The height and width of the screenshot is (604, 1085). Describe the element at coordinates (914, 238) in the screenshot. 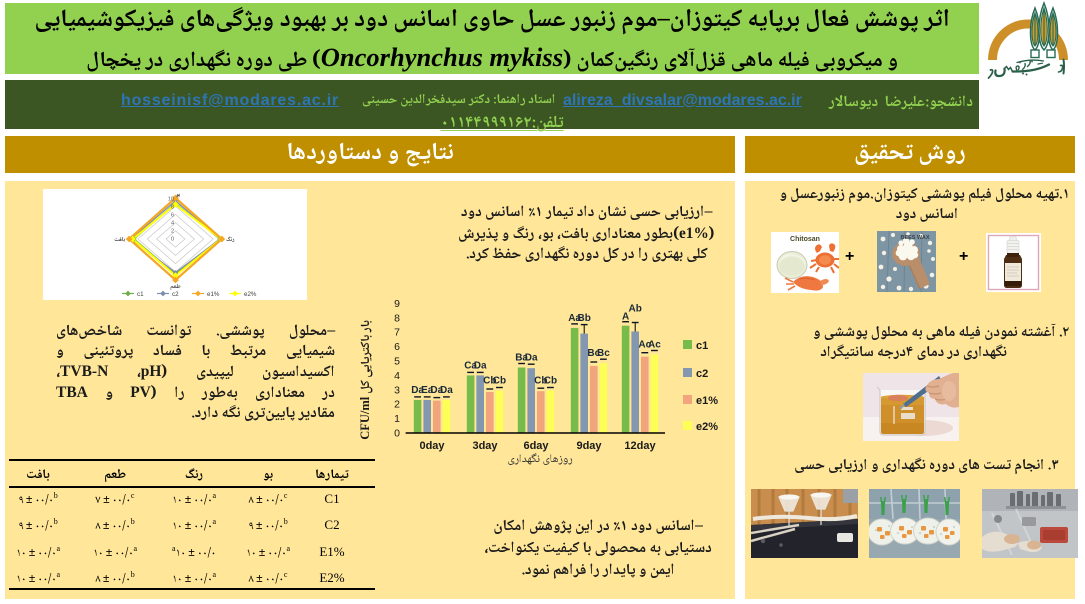

I see `svg-text: BEES WAX` at that location.